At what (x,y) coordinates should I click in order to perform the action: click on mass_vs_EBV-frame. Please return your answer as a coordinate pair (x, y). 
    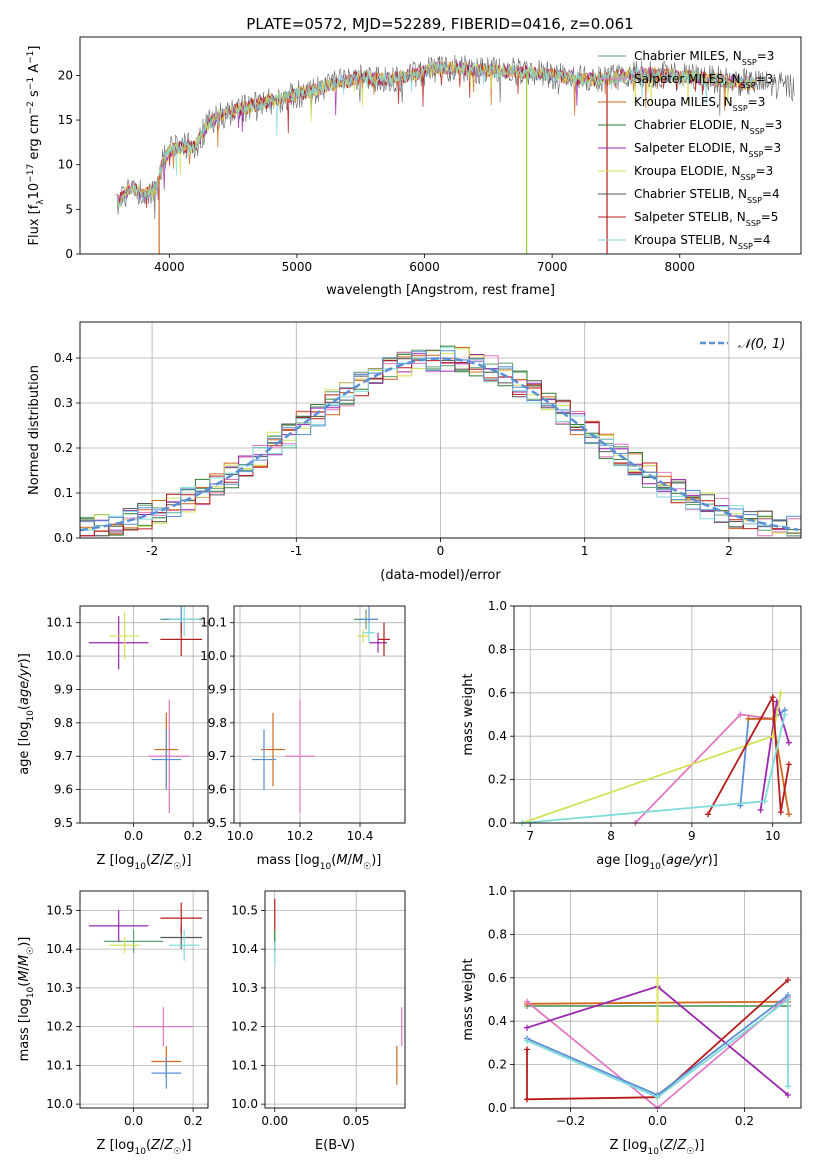
    Looking at the image, I should click on (335, 999).